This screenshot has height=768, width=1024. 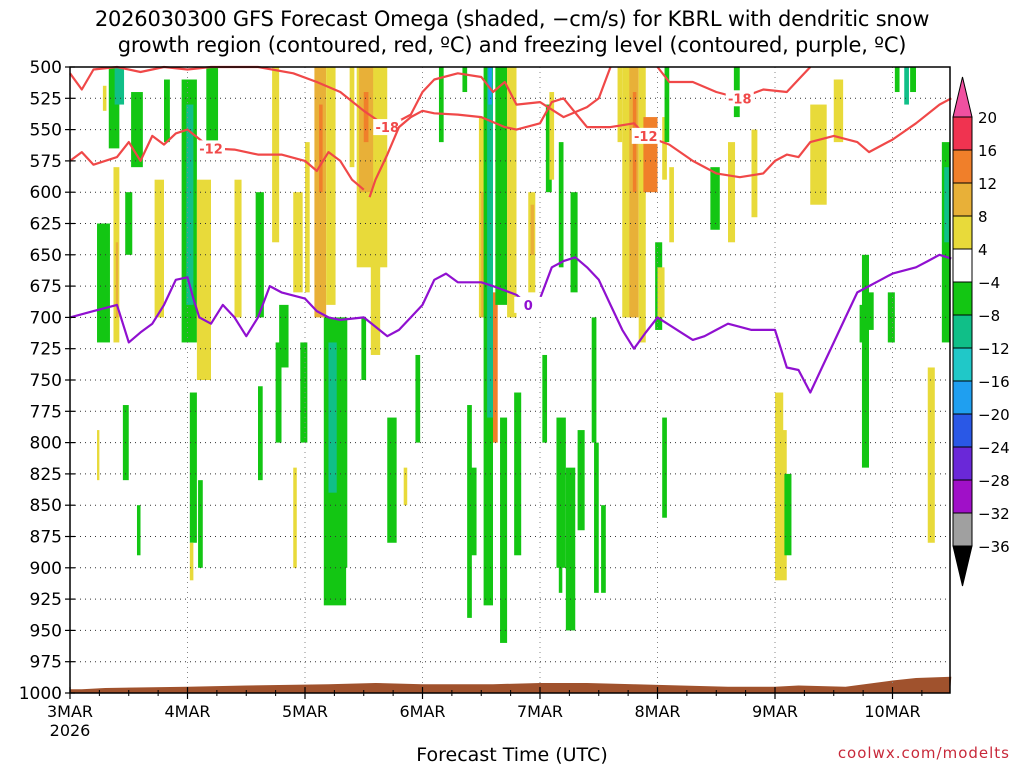 What do you see at coordinates (422, 711) in the screenshot?
I see `x-tick-label: 6MAR` at bounding box center [422, 711].